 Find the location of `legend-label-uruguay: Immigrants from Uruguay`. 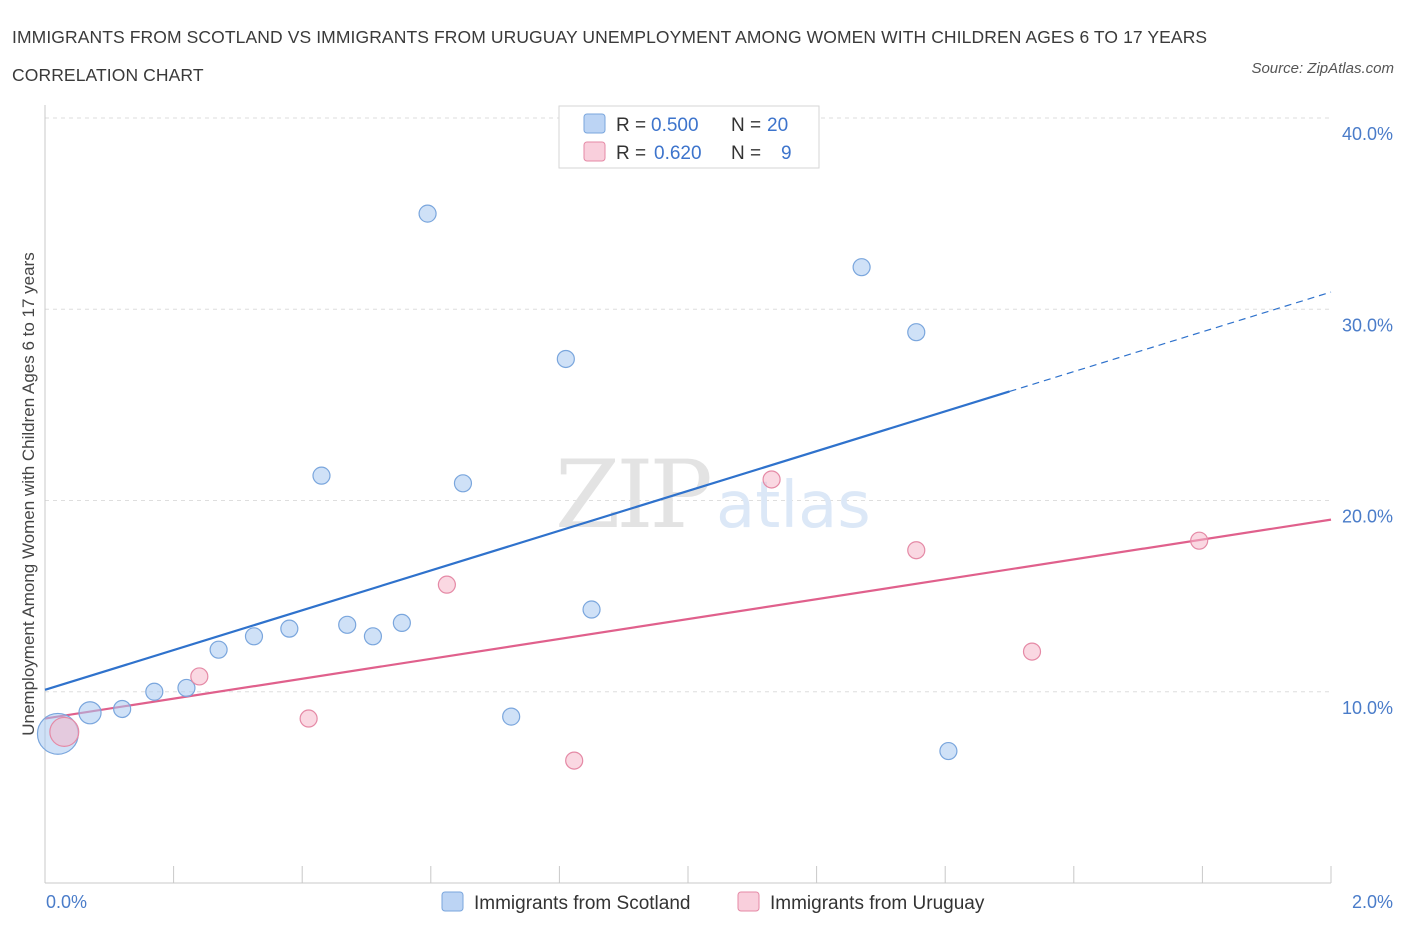

legend-label-uruguay: Immigrants from Uruguay is located at coordinates (877, 903).